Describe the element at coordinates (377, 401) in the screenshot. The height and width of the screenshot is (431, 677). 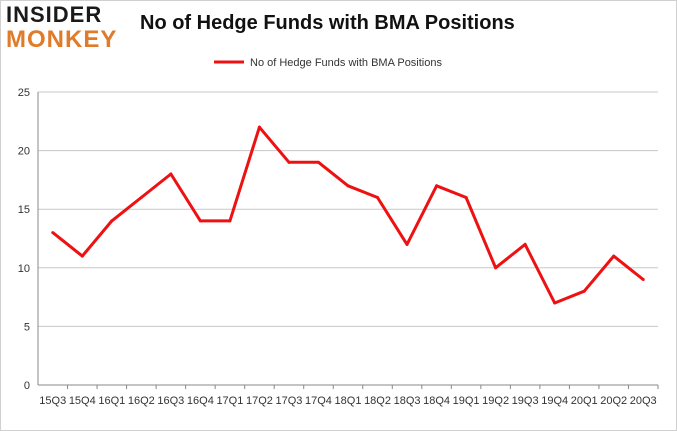
I see `x-tick-label: 18Q2` at that location.